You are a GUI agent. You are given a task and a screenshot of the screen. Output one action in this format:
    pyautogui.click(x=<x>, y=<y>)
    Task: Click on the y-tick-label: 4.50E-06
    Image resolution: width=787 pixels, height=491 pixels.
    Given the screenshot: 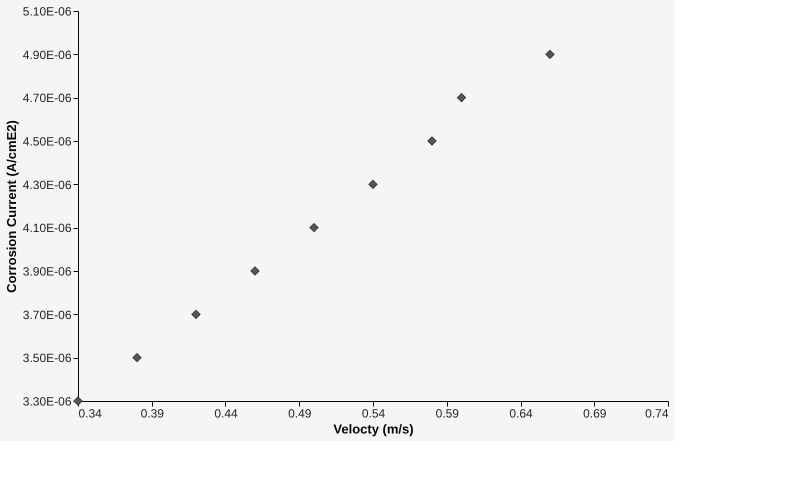 What is the action you would take?
    pyautogui.click(x=47, y=141)
    